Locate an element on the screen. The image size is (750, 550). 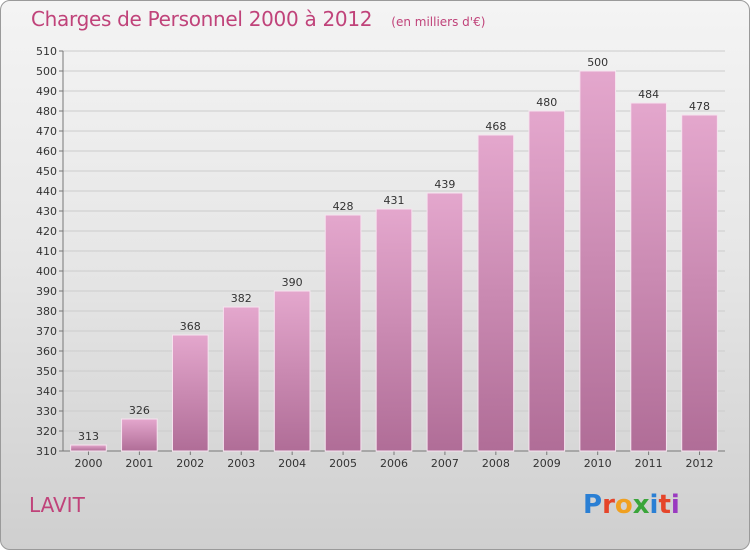
x-tick-label: 2006 is located at coordinates (394, 463).